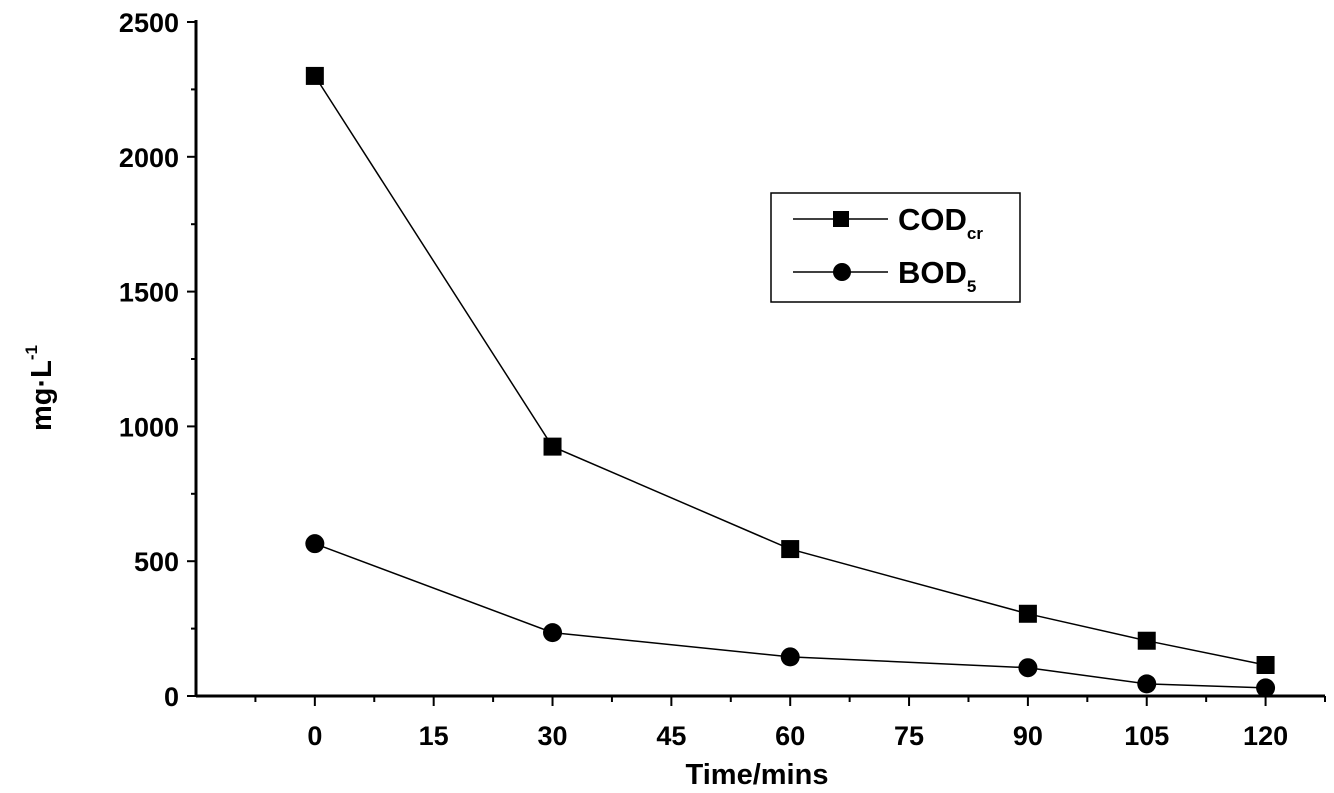  What do you see at coordinates (157, 360) in the screenshot?
I see `y-axis-ticks: 0 500 1000 1500 2000 2500` at bounding box center [157, 360].